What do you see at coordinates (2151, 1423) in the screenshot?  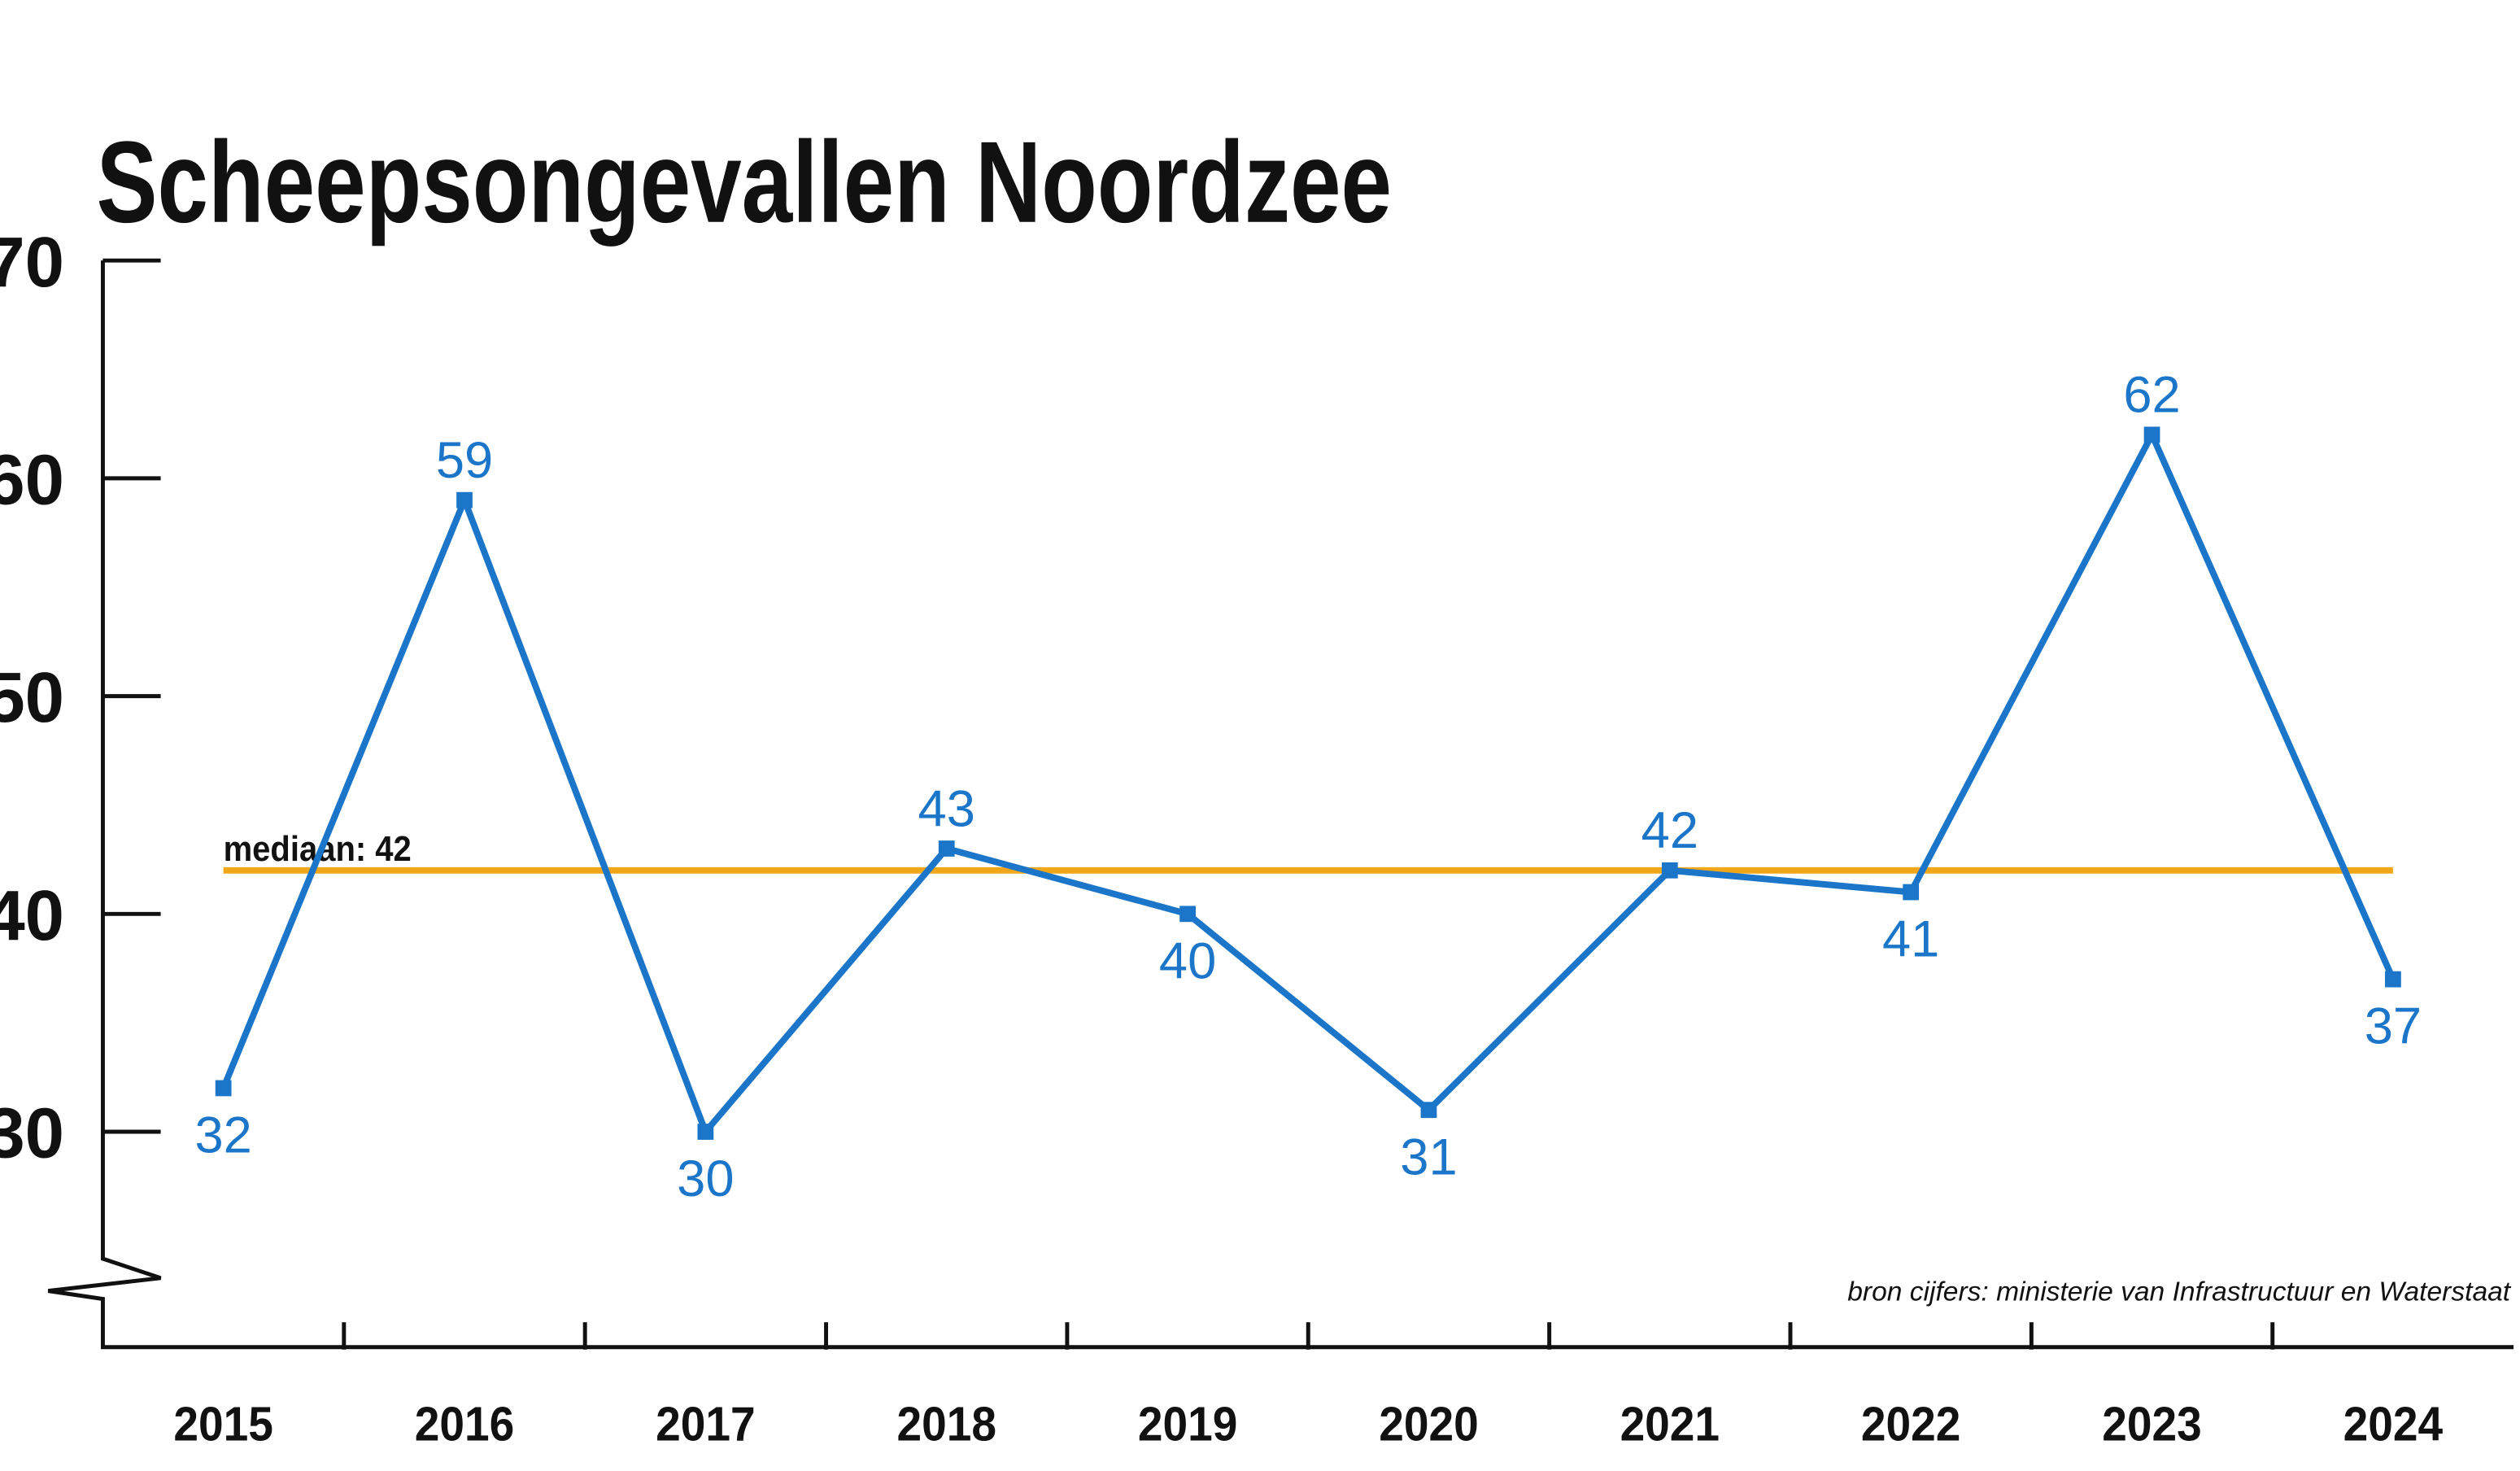 I see `x-tick-label: 2023` at bounding box center [2151, 1423].